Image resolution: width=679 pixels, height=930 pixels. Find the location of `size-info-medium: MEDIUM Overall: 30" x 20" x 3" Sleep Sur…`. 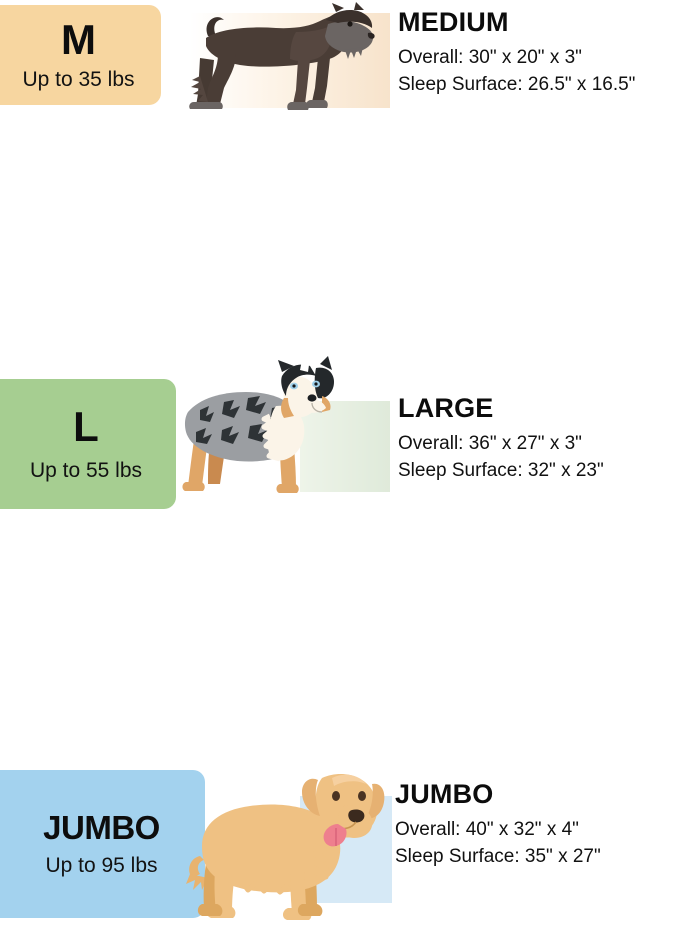

size-info-medium: MEDIUM Overall: 30" x 20" x 3" Sleep Sur… is located at coordinates (516, 53).